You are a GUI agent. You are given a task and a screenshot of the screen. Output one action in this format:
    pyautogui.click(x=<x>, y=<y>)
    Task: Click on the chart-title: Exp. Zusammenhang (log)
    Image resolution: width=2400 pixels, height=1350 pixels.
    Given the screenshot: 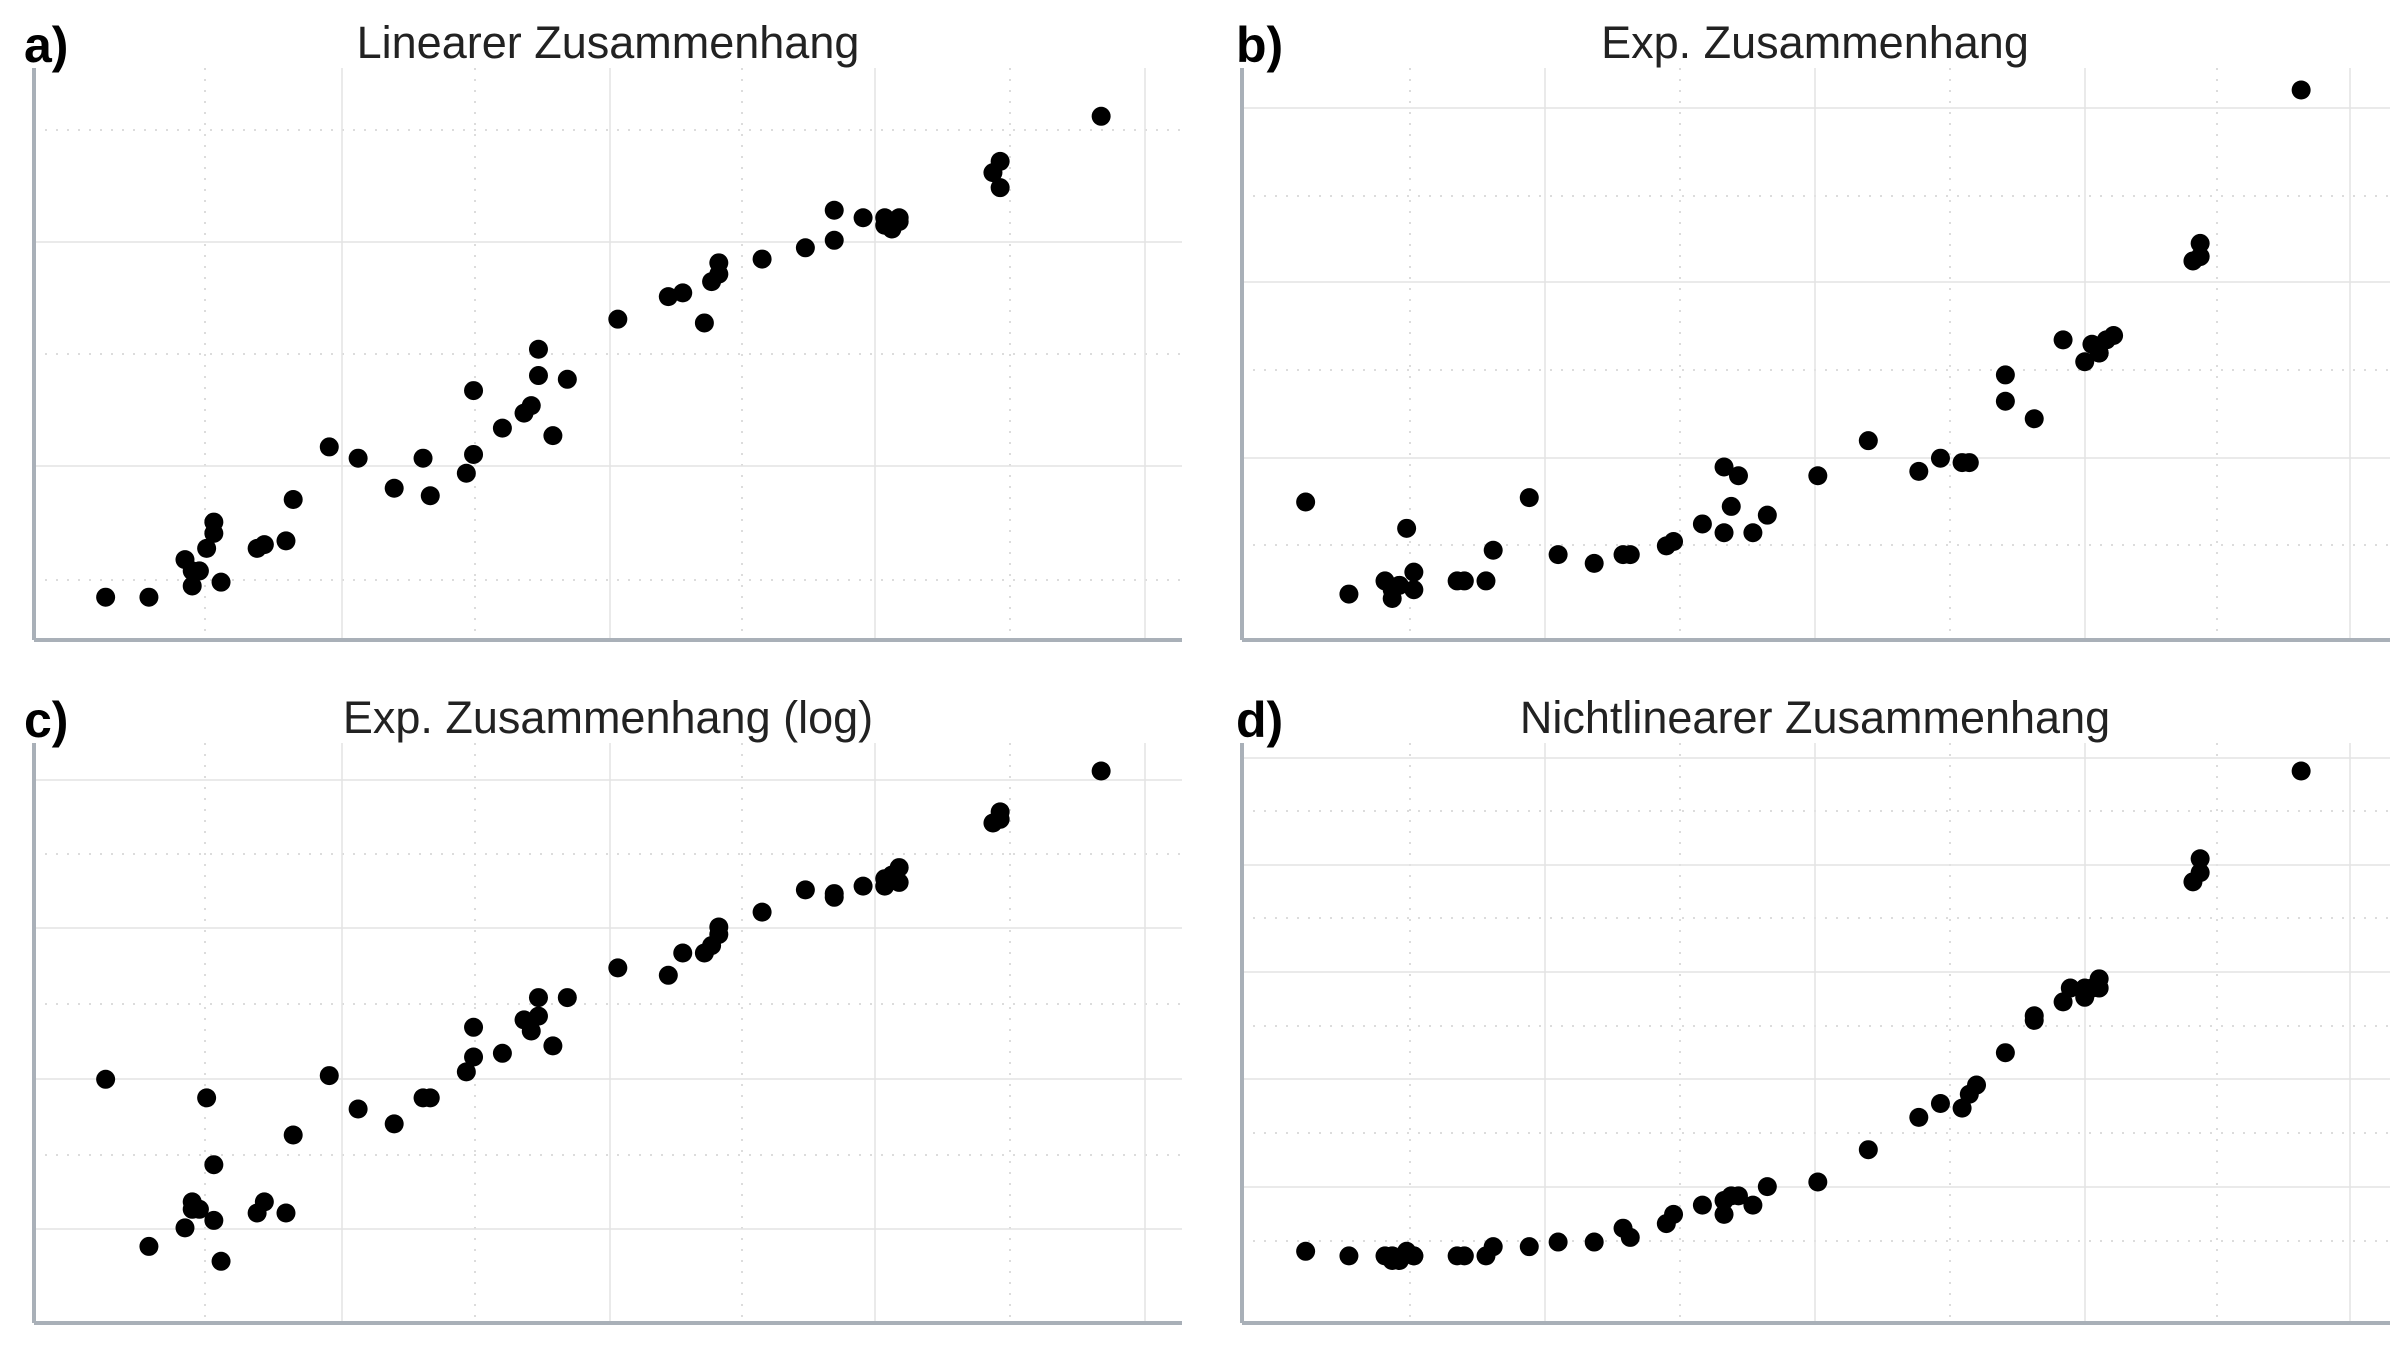 What is the action you would take?
    pyautogui.click(x=608, y=717)
    